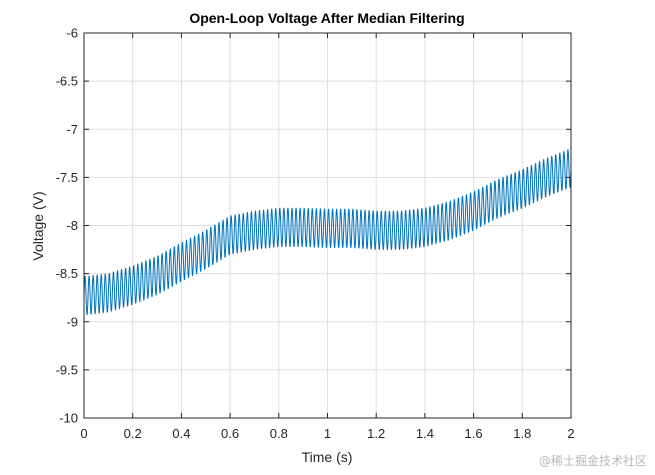 The image size is (655, 475). I want to click on y-tick-labels: -10 -9.5 -9 -8.5 -8 -7.5 -7 -6.5 -6, so click(67, 226).